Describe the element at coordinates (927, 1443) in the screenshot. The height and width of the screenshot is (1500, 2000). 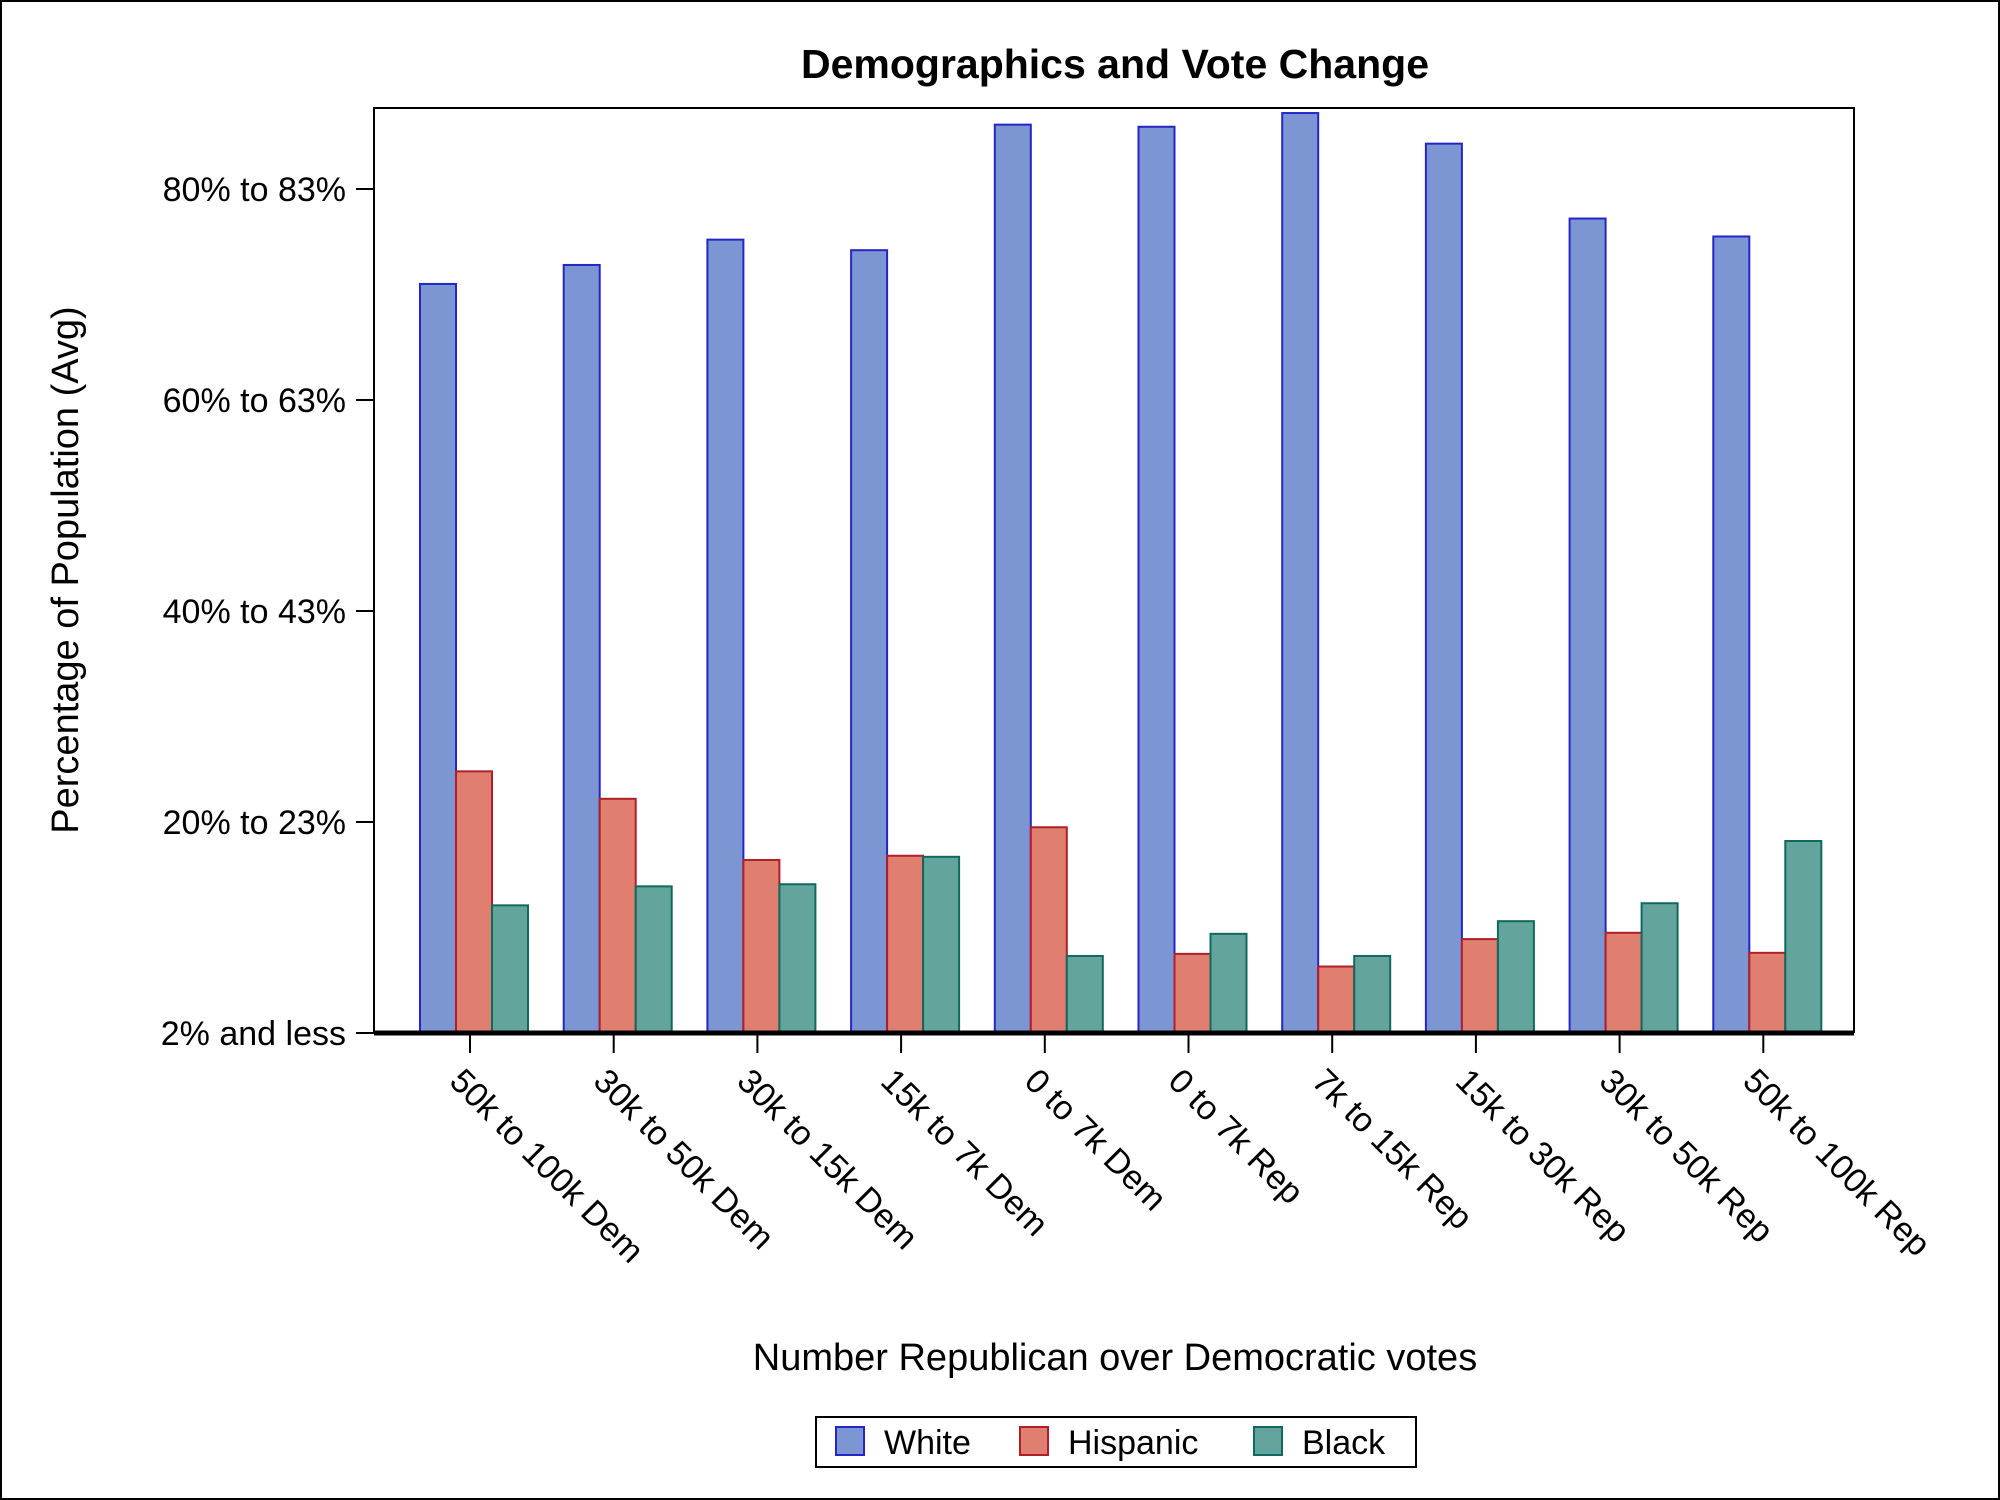
I see `legend-label-white: White` at that location.